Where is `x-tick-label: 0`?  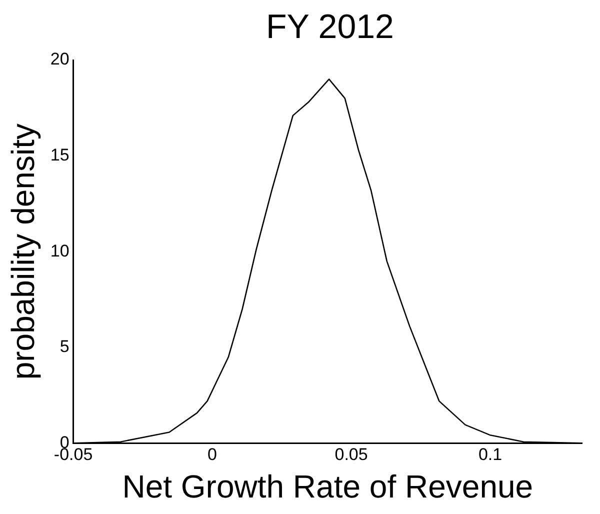 x-tick-label: 0 is located at coordinates (213, 454).